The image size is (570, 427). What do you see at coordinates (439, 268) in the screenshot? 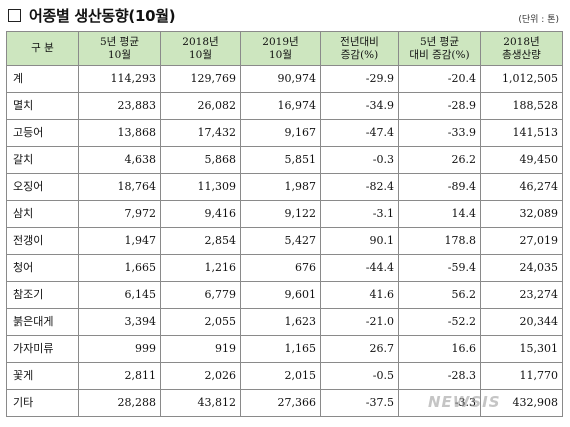
I see `row-value-cell: -59.4` at bounding box center [439, 268].